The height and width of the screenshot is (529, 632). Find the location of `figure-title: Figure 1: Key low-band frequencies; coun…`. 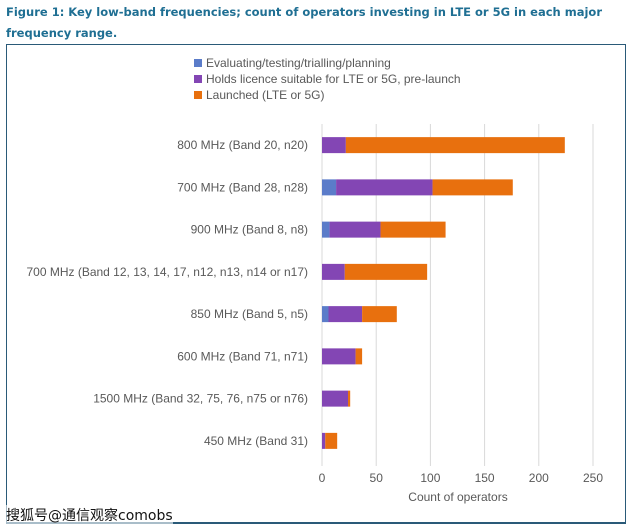

figure-title: Figure 1: Key low-band frequencies; coun… is located at coordinates (304, 22).